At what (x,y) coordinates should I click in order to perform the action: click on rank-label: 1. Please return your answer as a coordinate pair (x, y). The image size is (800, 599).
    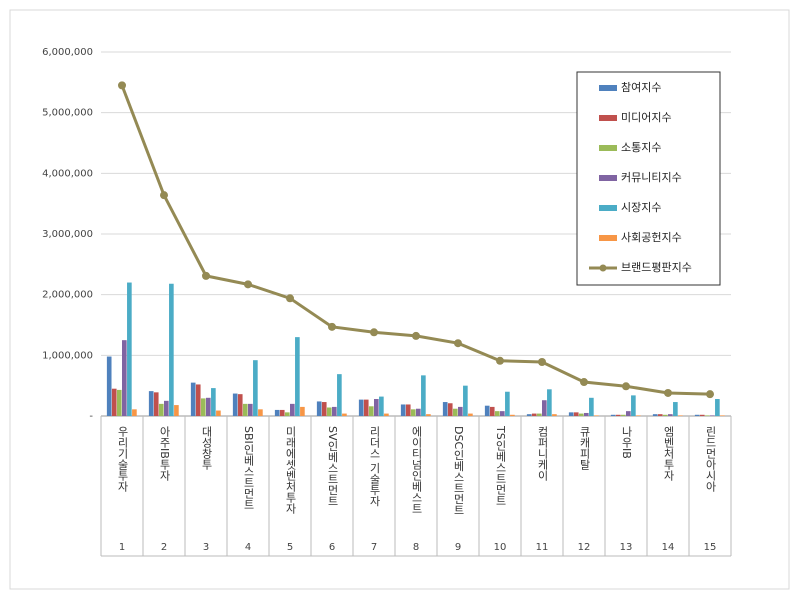
    Looking at the image, I should click on (122, 547).